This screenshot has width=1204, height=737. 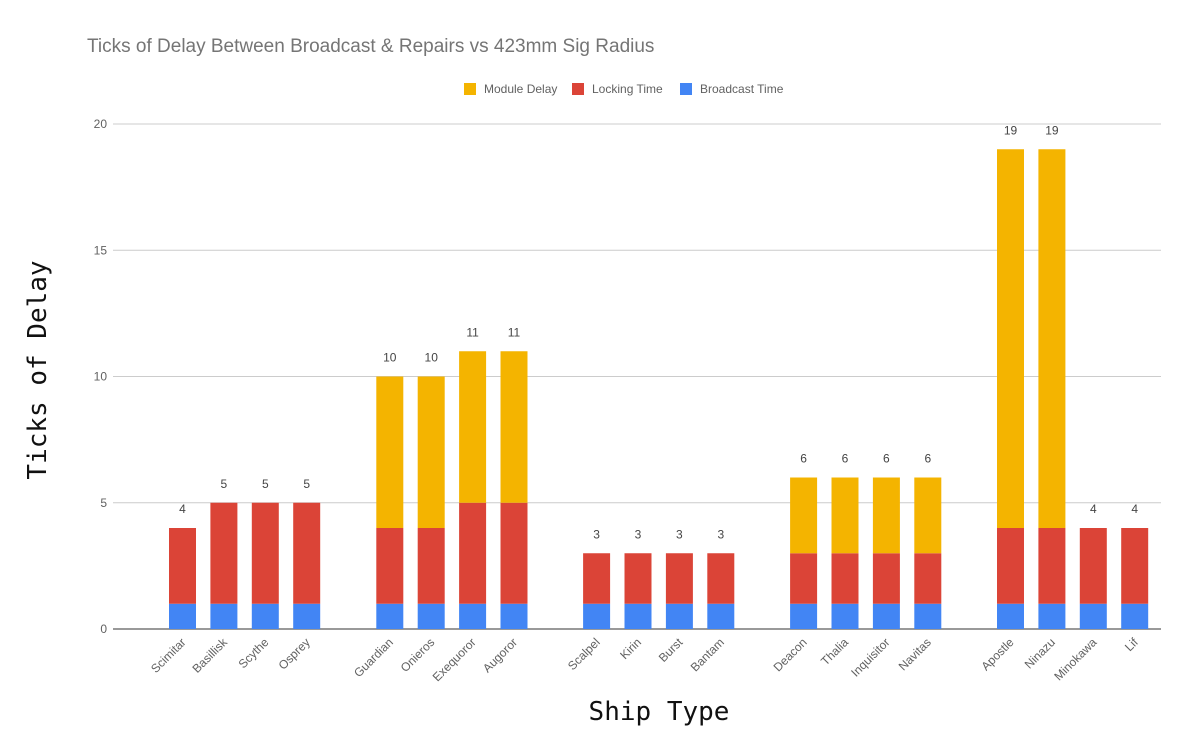 What do you see at coordinates (103, 503) in the screenshot?
I see `y-tick-label: 5` at bounding box center [103, 503].